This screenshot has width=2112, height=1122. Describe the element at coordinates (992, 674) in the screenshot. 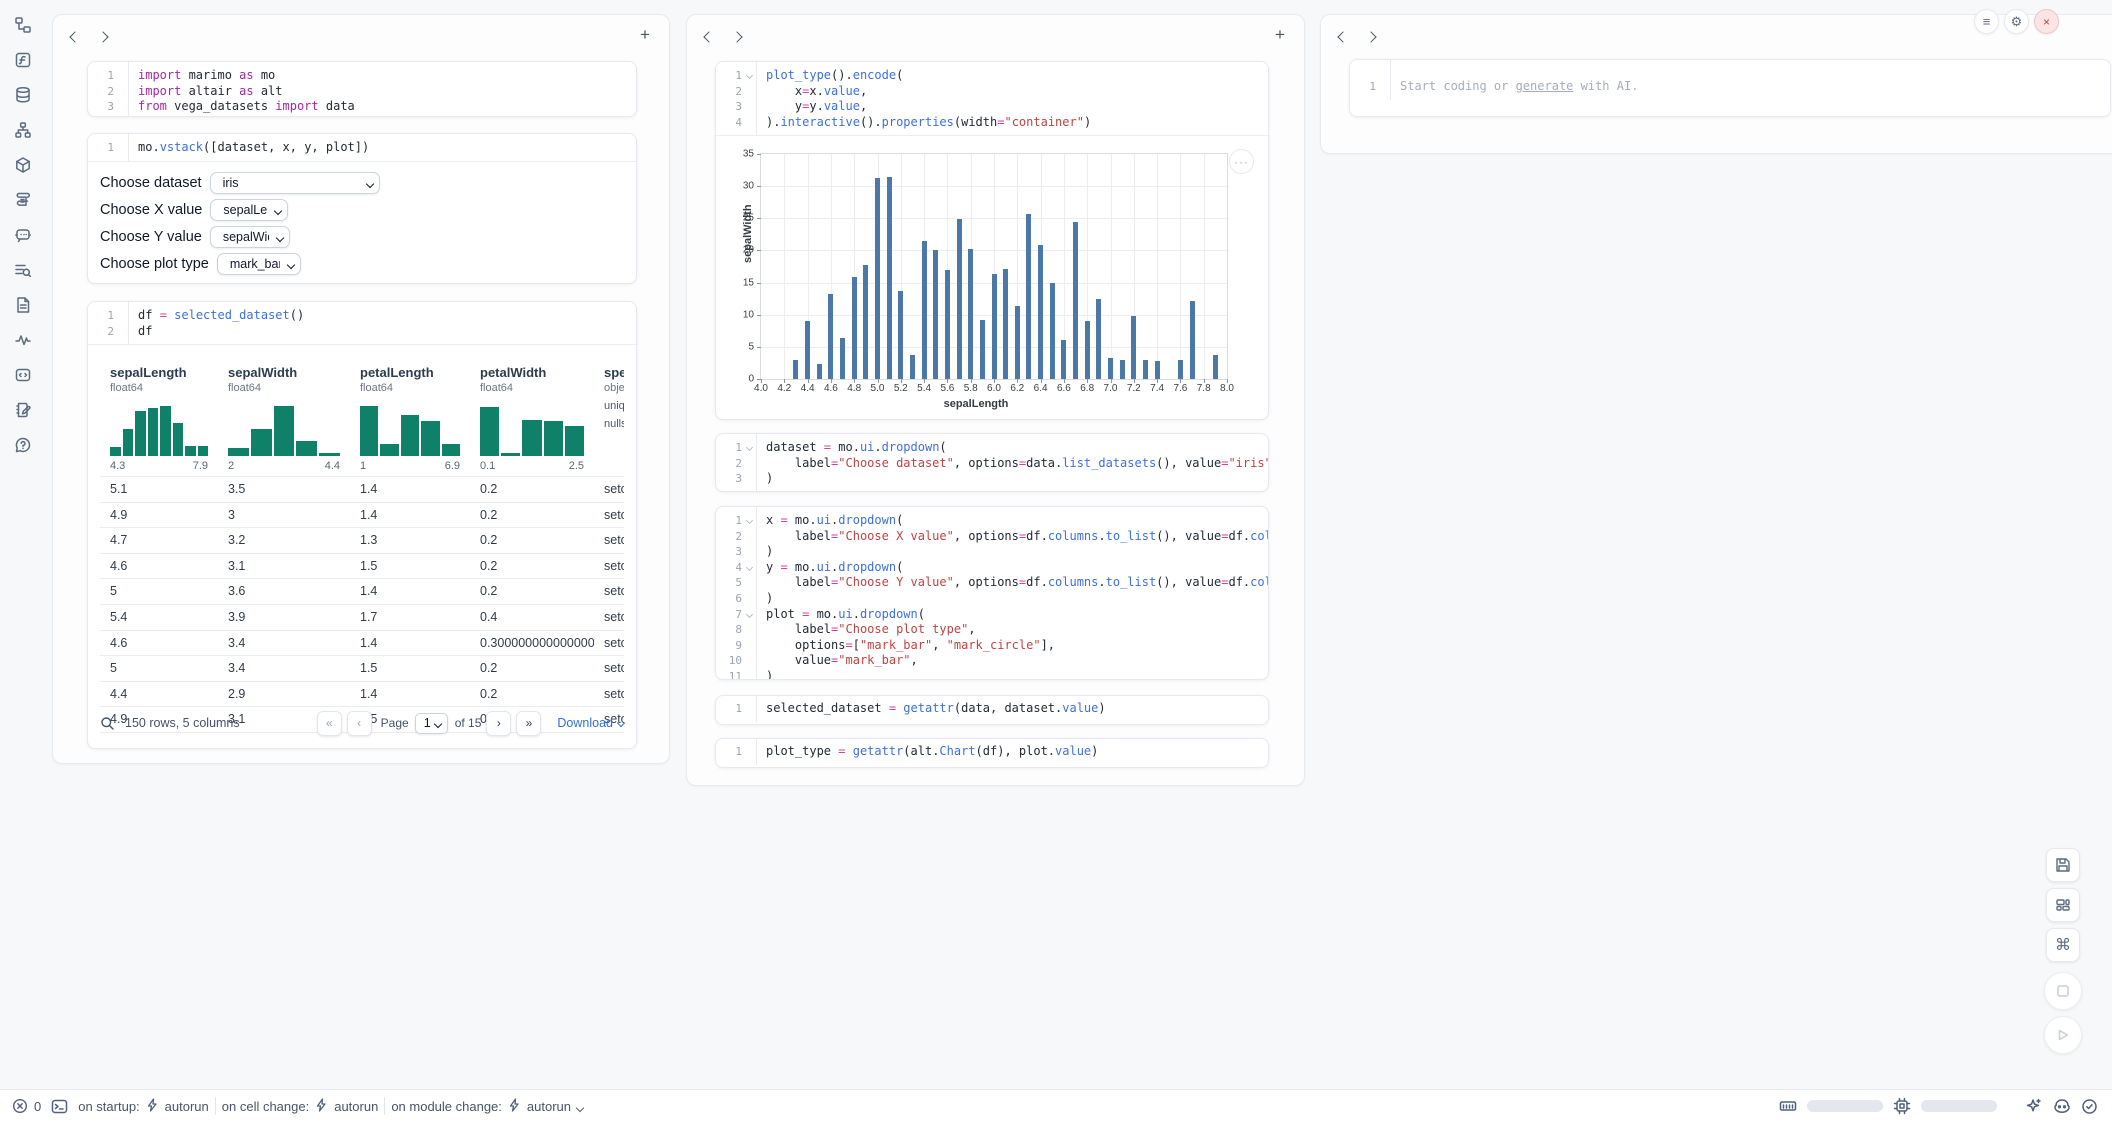

I see `code-line: 11)` at that location.